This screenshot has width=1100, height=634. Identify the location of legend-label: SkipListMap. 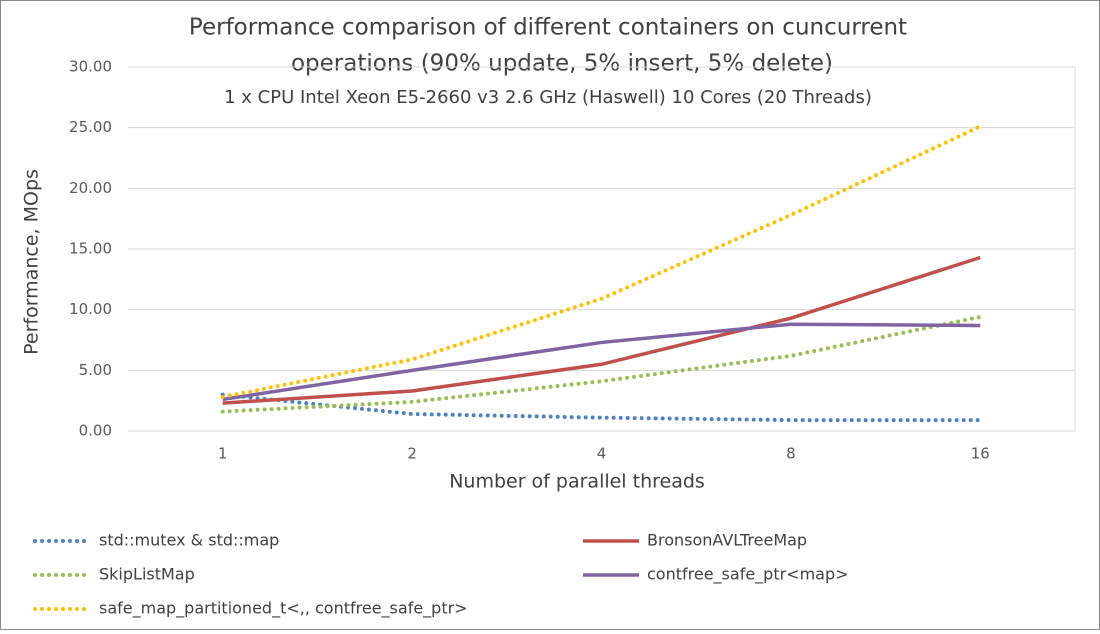
(147, 574).